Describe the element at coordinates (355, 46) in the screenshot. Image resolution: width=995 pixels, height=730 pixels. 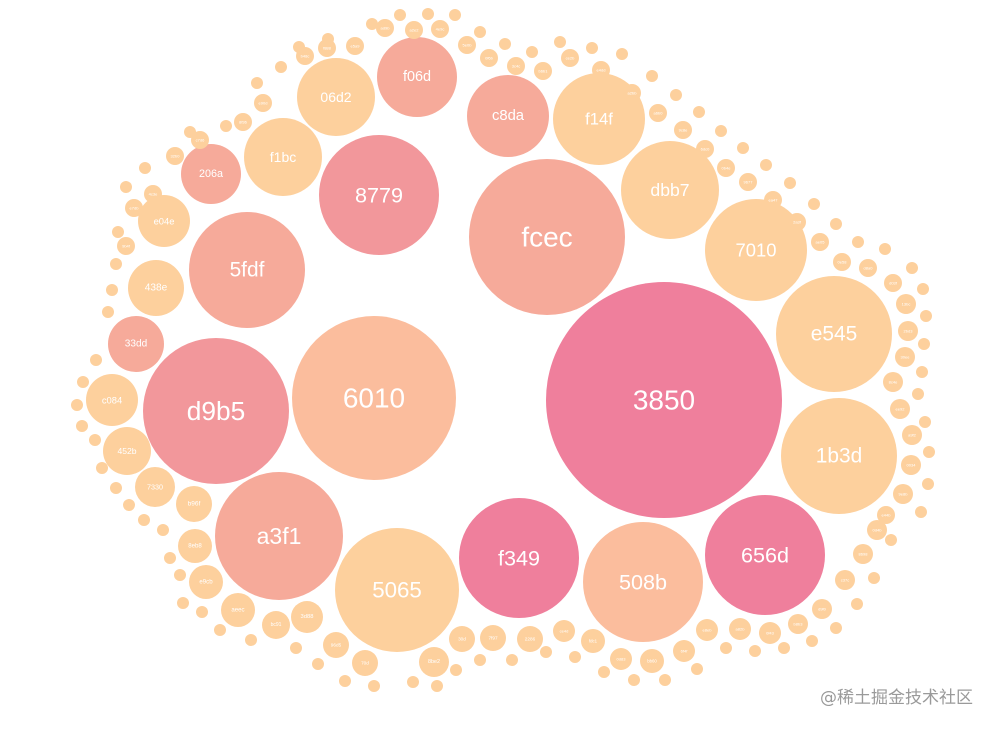
I see `bubble-e5a9: e5a9` at that location.